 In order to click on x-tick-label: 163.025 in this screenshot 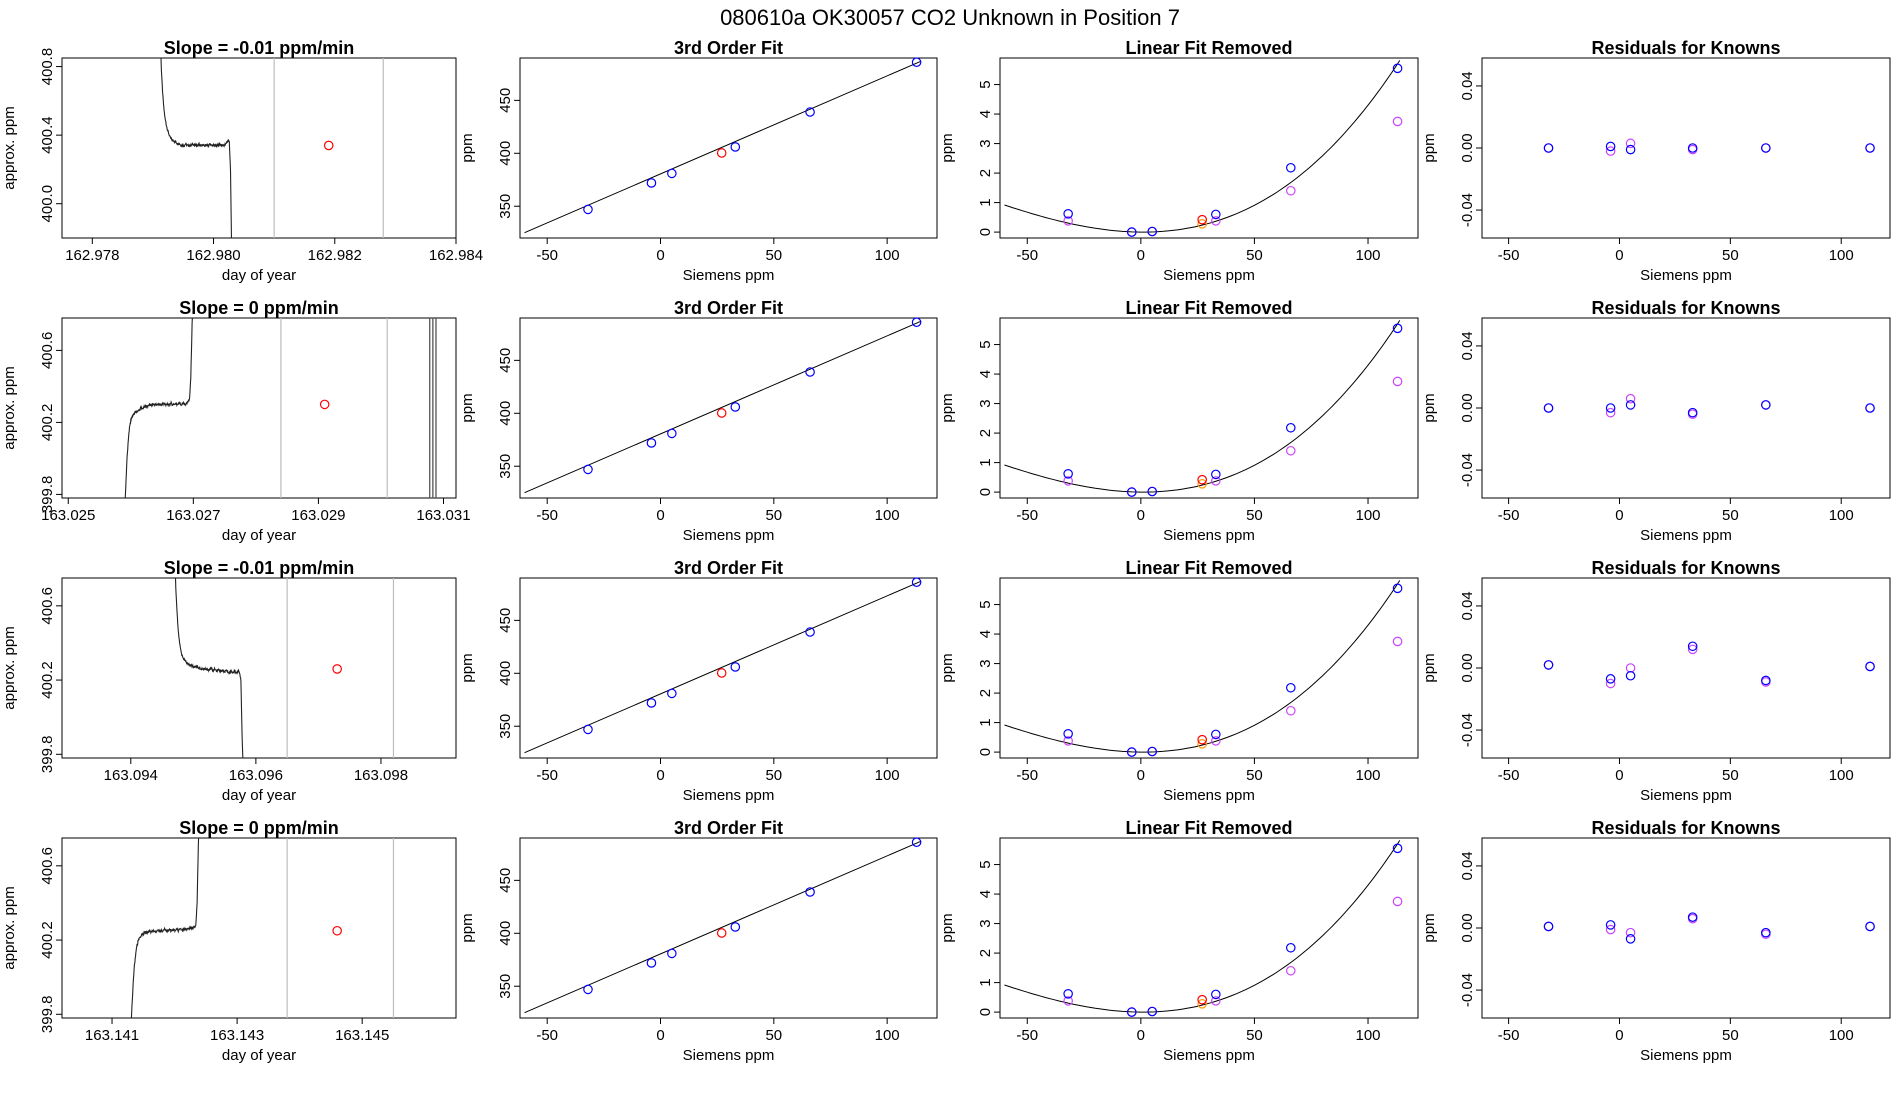, I will do `click(68, 515)`.